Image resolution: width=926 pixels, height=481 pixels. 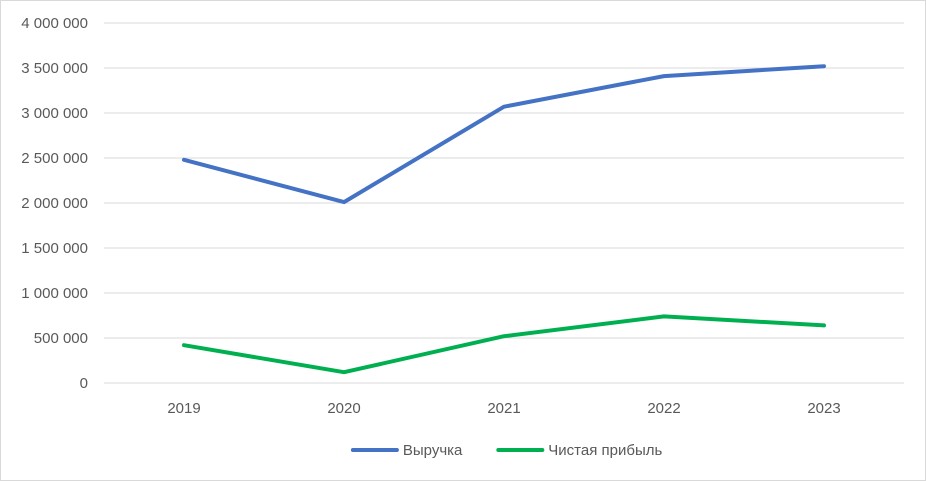 I want to click on legend-label-0: Выручка, so click(x=433, y=450).